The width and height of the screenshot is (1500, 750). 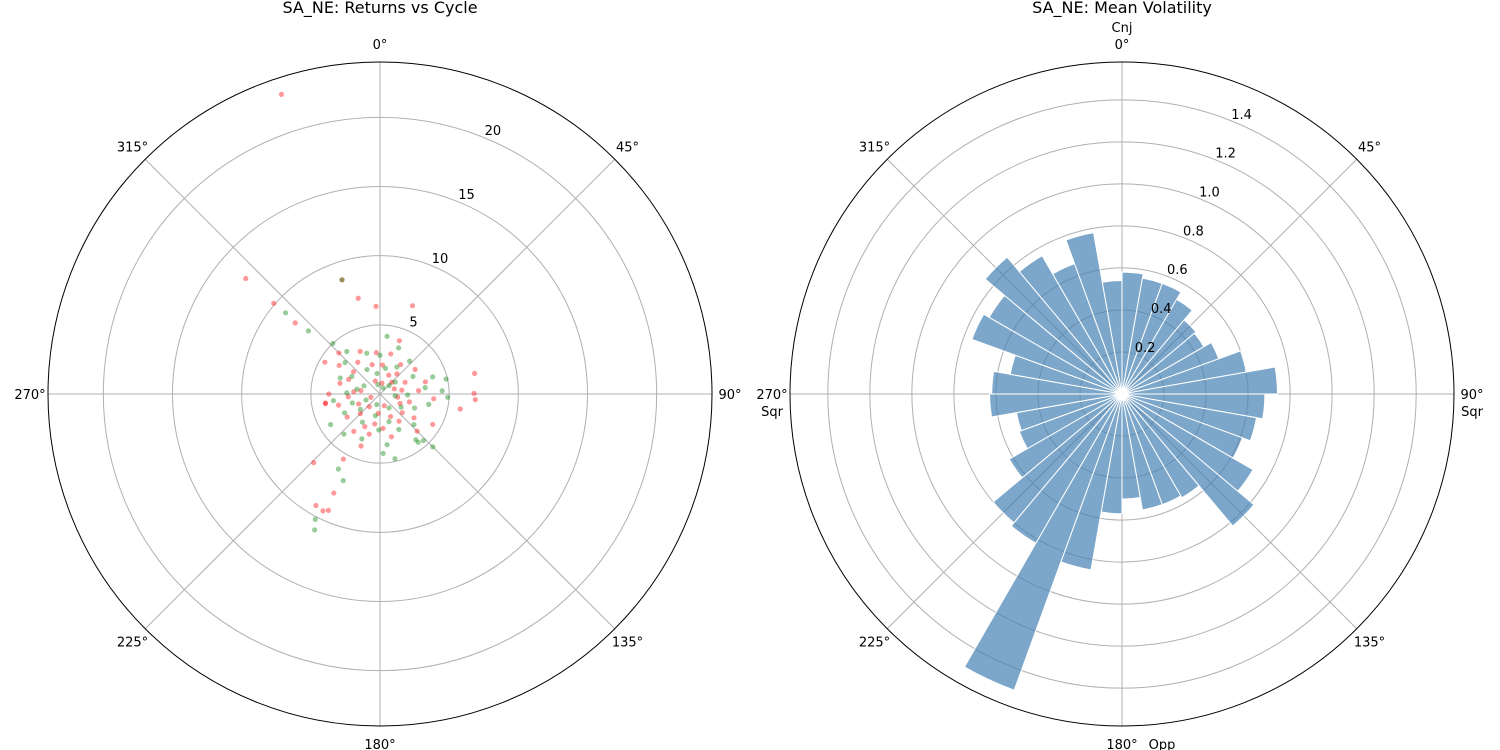 What do you see at coordinates (493, 131) in the screenshot?
I see `r-tick-label: 20` at bounding box center [493, 131].